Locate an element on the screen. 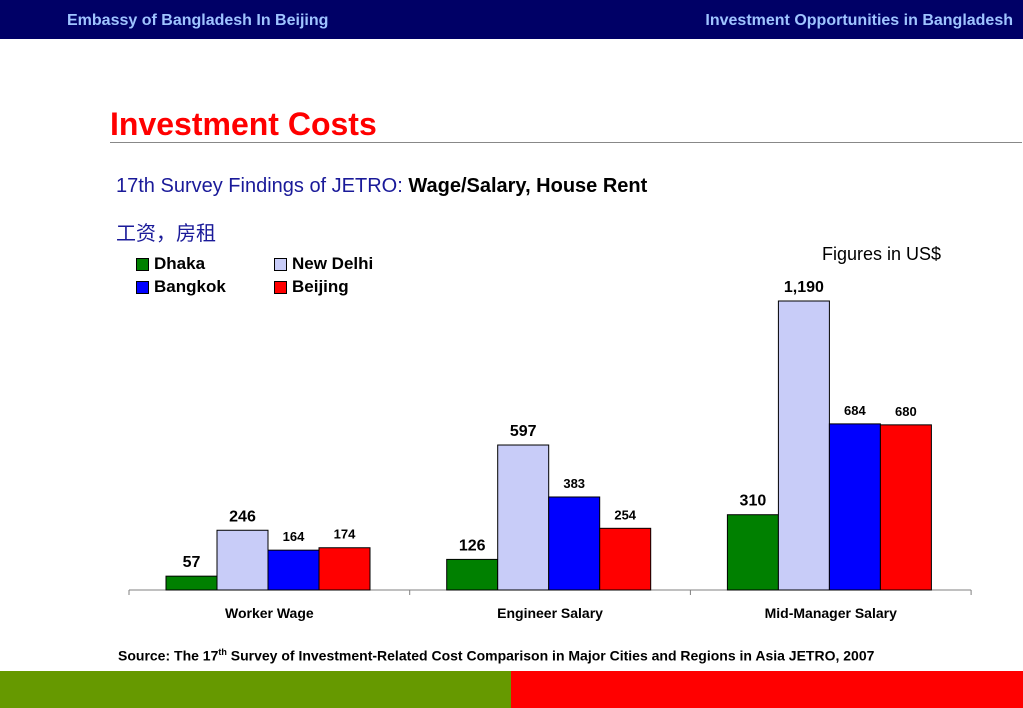  bar-dhaka-engineer-salary is located at coordinates (472, 574).